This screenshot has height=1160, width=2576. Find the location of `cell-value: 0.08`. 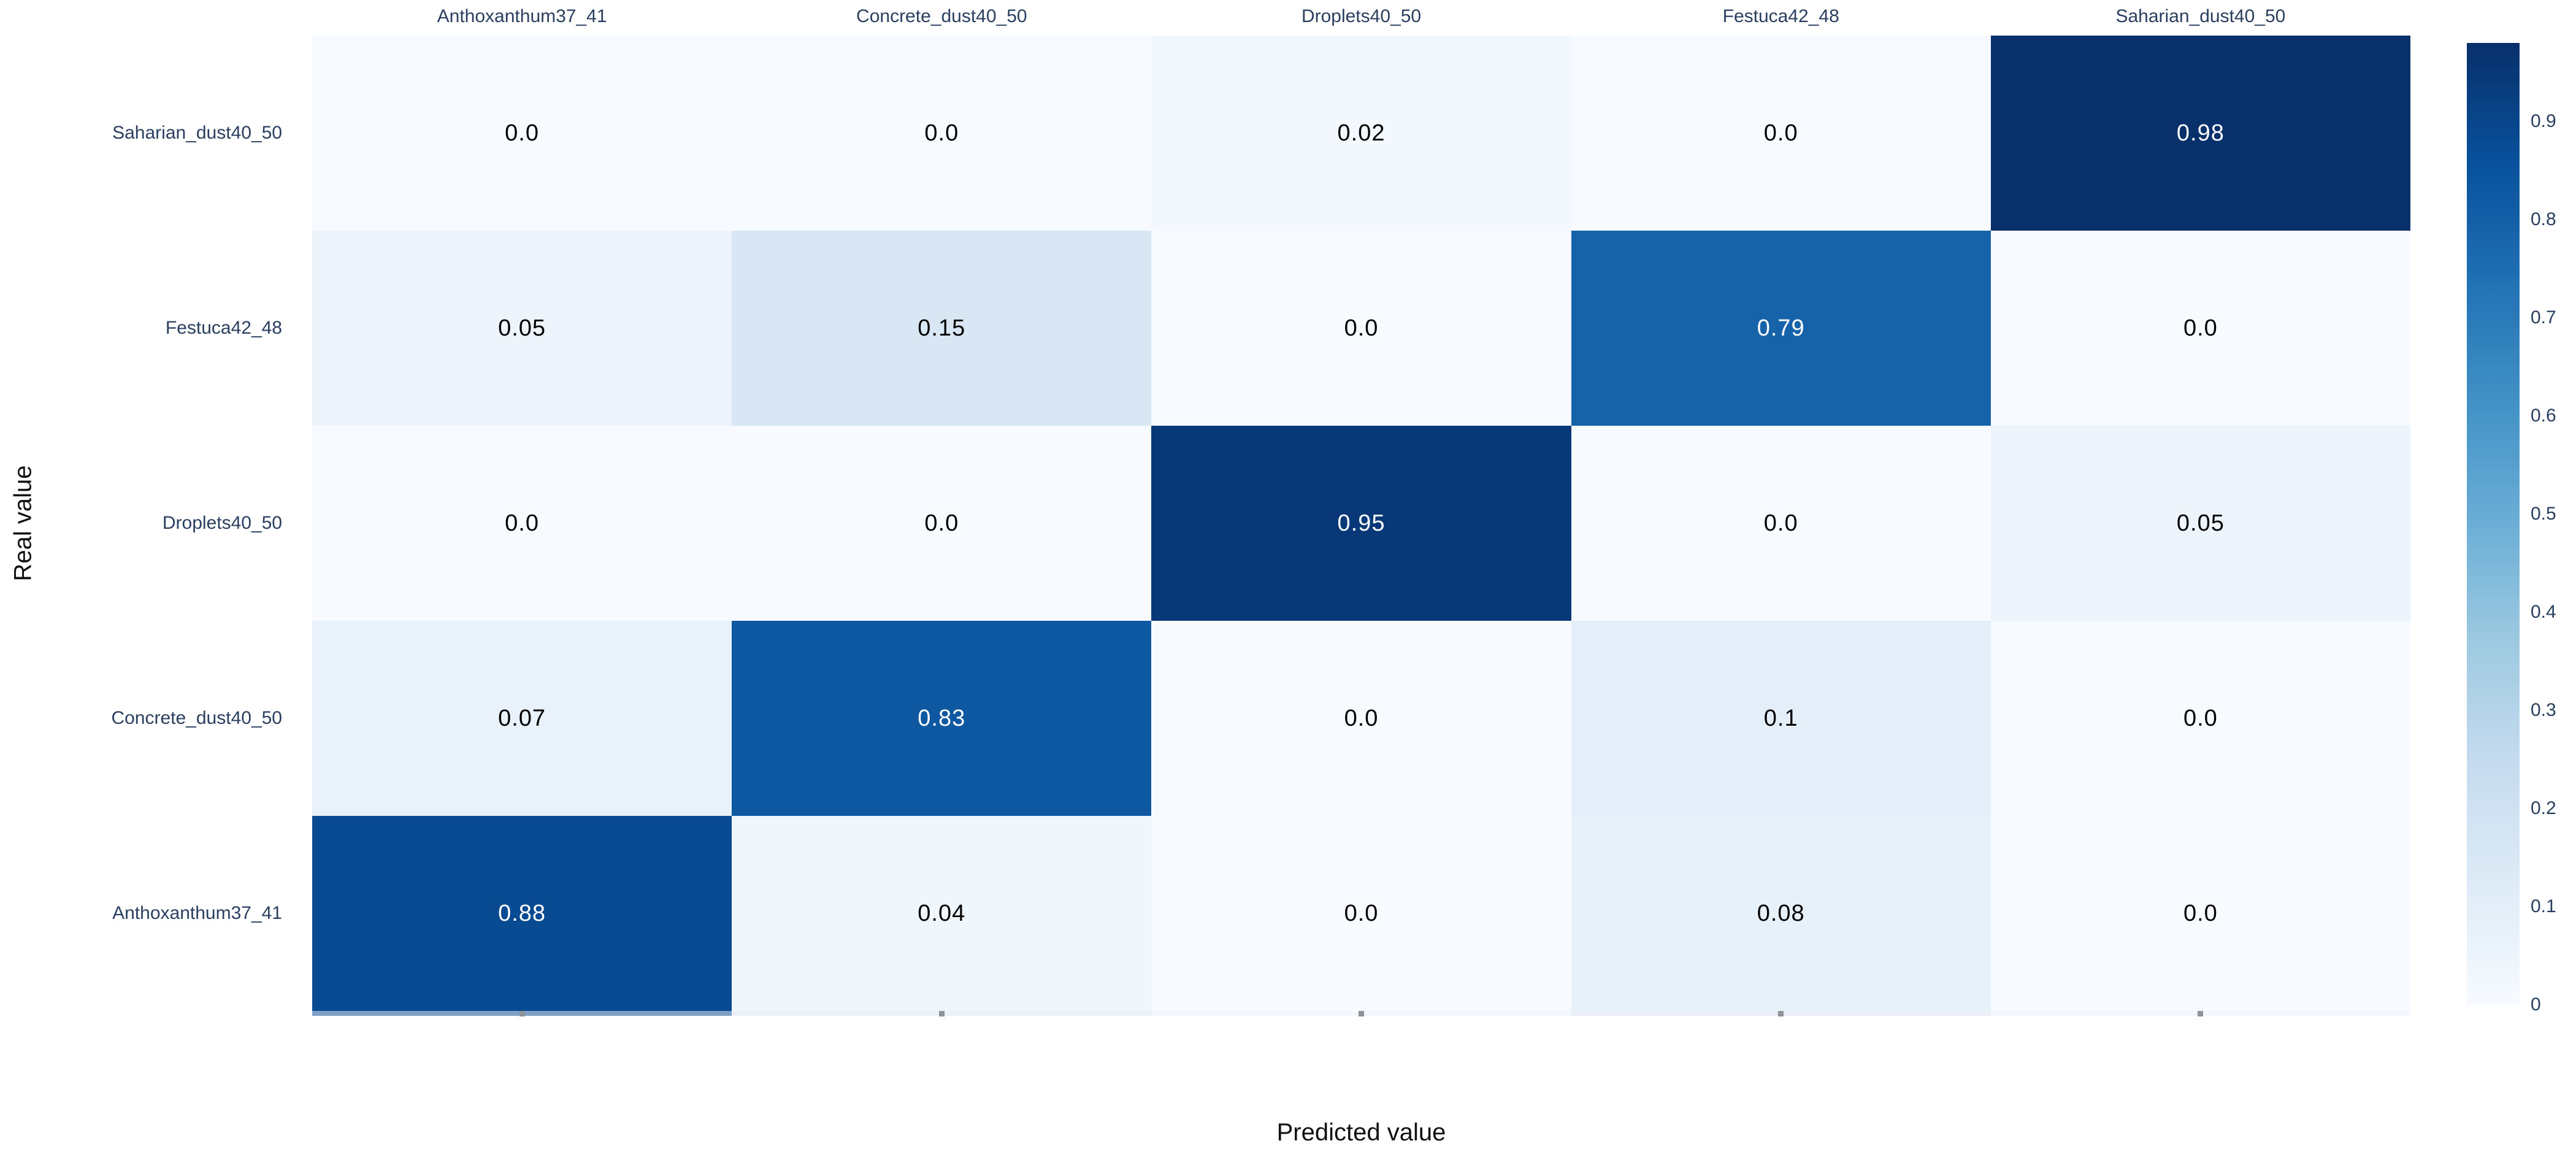

cell-value: 0.08 is located at coordinates (1781, 913).